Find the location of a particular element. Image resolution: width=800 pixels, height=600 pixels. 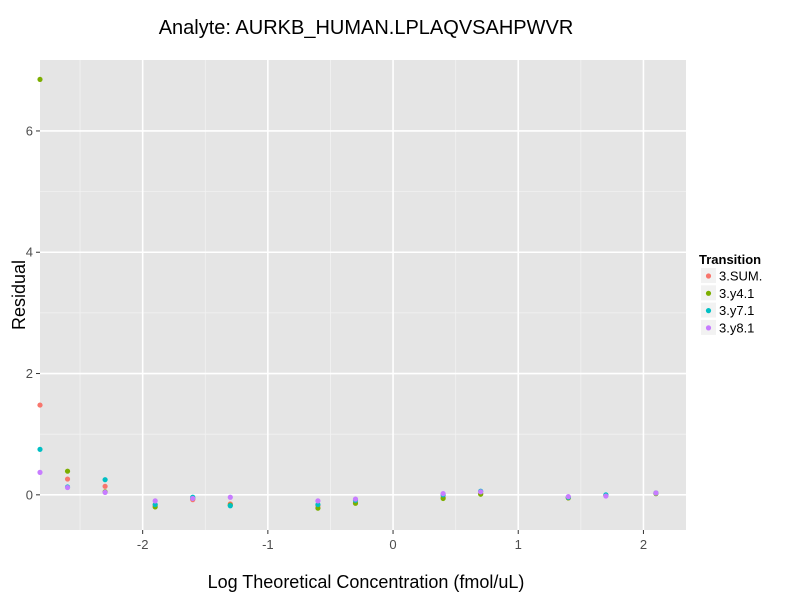

legend-label: 3.SUM. is located at coordinates (740, 276).